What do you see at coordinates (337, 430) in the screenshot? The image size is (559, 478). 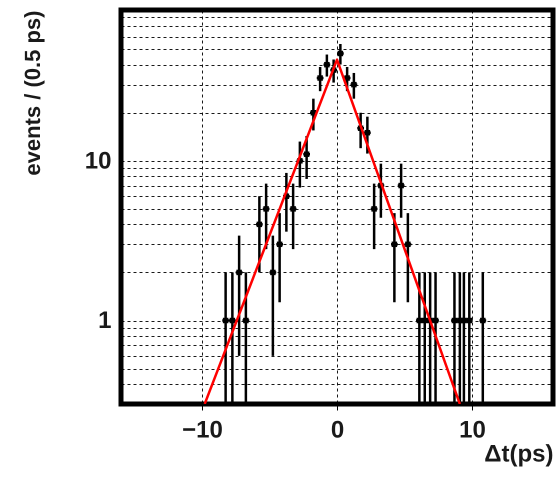 I see `x-tick-label: 0` at bounding box center [337, 430].